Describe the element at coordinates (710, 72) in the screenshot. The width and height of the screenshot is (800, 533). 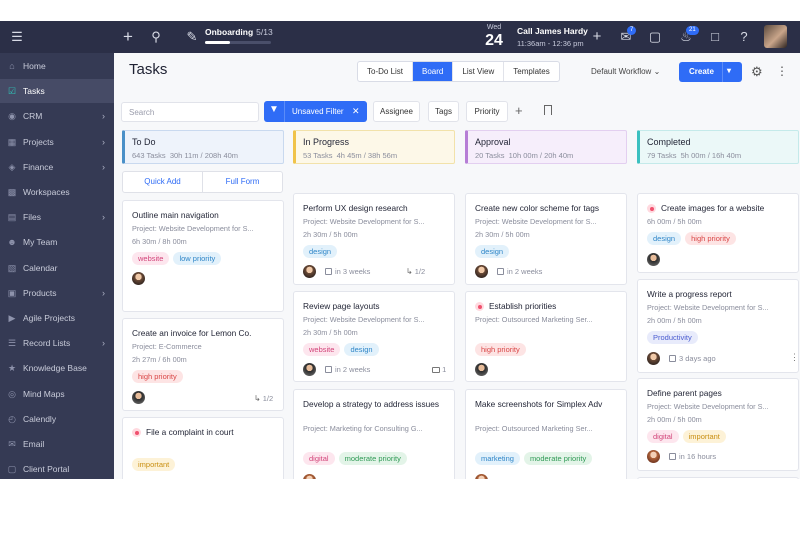
I see `create-button: Create ▾` at that location.